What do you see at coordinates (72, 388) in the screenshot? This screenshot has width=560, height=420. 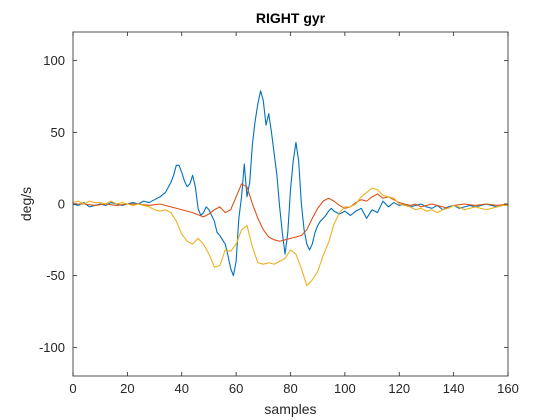 I see `x-tick-label: 0` at bounding box center [72, 388].